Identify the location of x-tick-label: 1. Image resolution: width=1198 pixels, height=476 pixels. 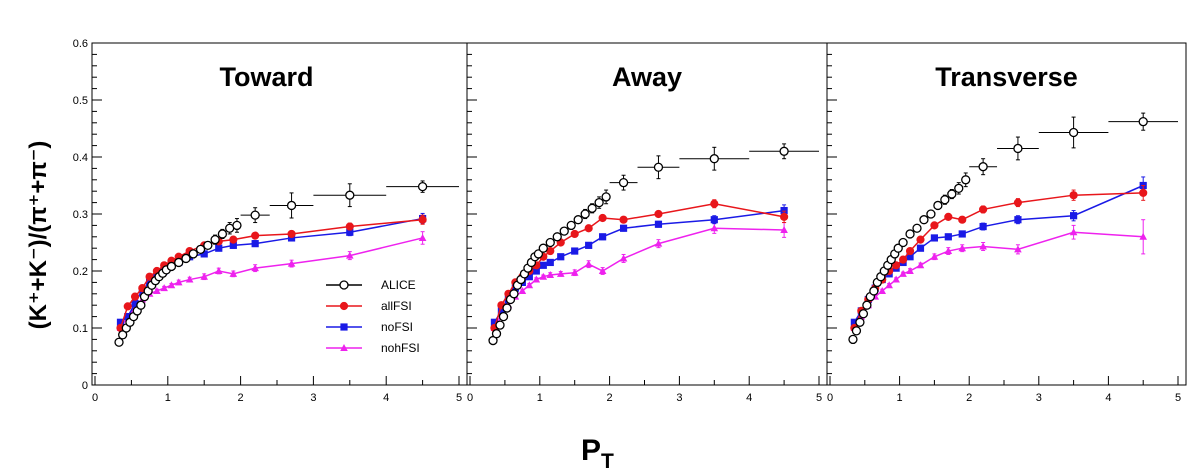
(540, 398).